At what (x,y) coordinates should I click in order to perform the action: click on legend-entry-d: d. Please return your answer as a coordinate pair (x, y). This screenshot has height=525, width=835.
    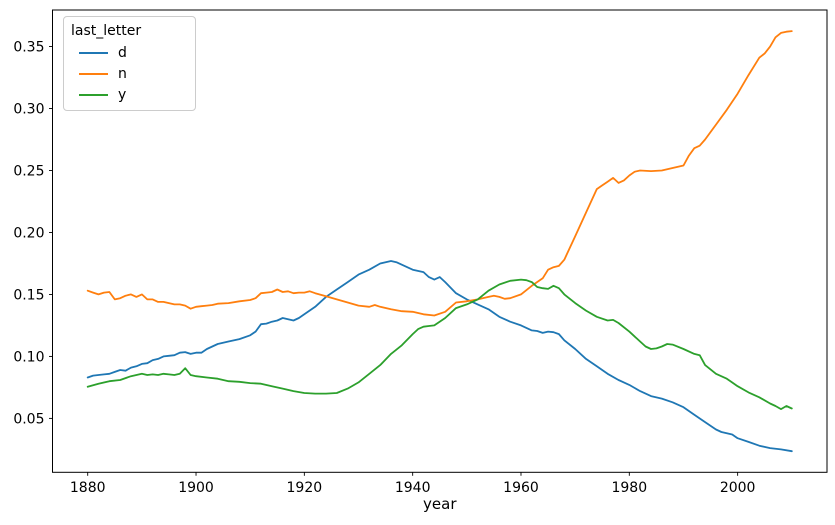
    Looking at the image, I should click on (129, 52).